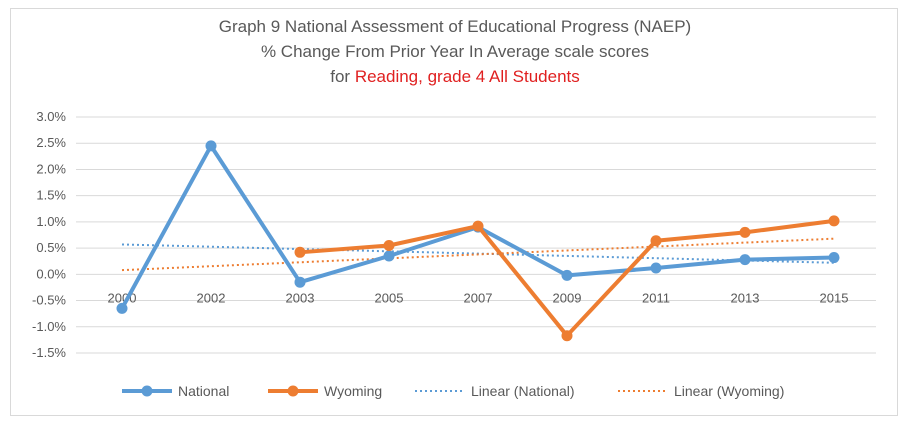  What do you see at coordinates (51, 273) in the screenshot?
I see `y-tick-label: 0.0%` at bounding box center [51, 273].